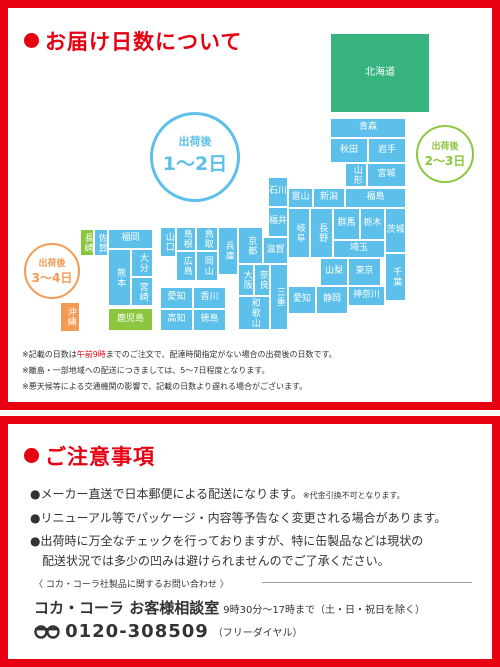 Image resolution: width=500 pixels, height=667 pixels. What do you see at coordinates (168, 242) in the screenshot?
I see `pref-yamaguchi: 山口` at bounding box center [168, 242].